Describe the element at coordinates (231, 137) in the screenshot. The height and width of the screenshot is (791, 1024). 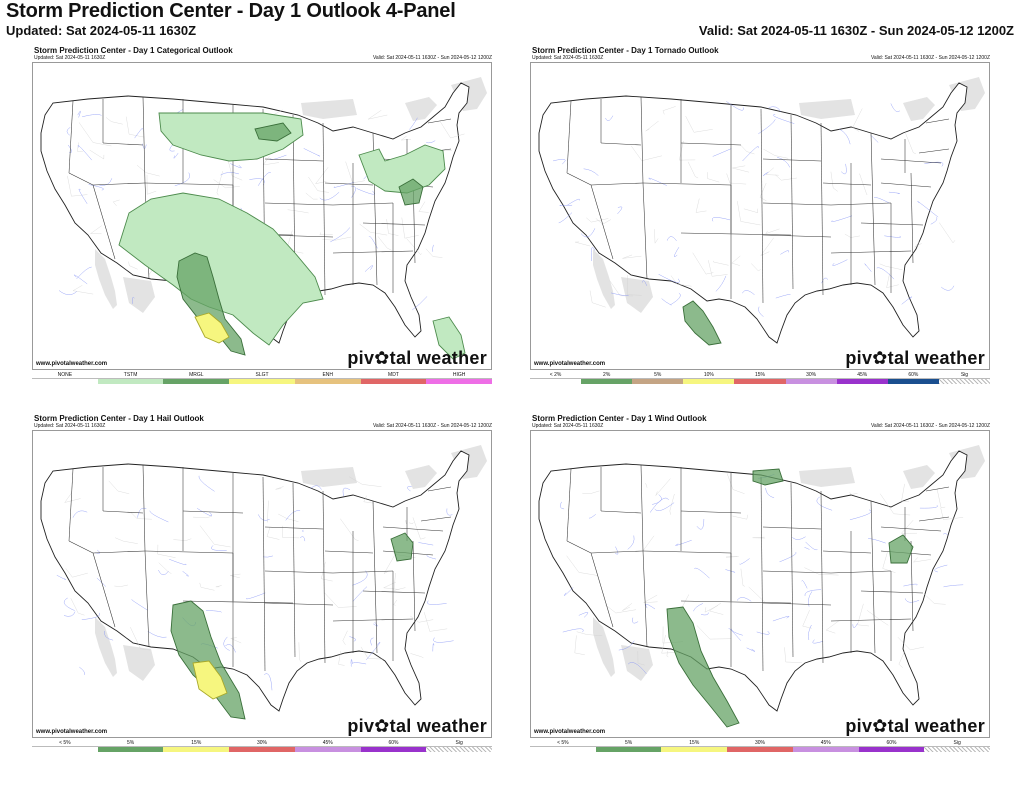
I see `tstm-area-north` at that location.